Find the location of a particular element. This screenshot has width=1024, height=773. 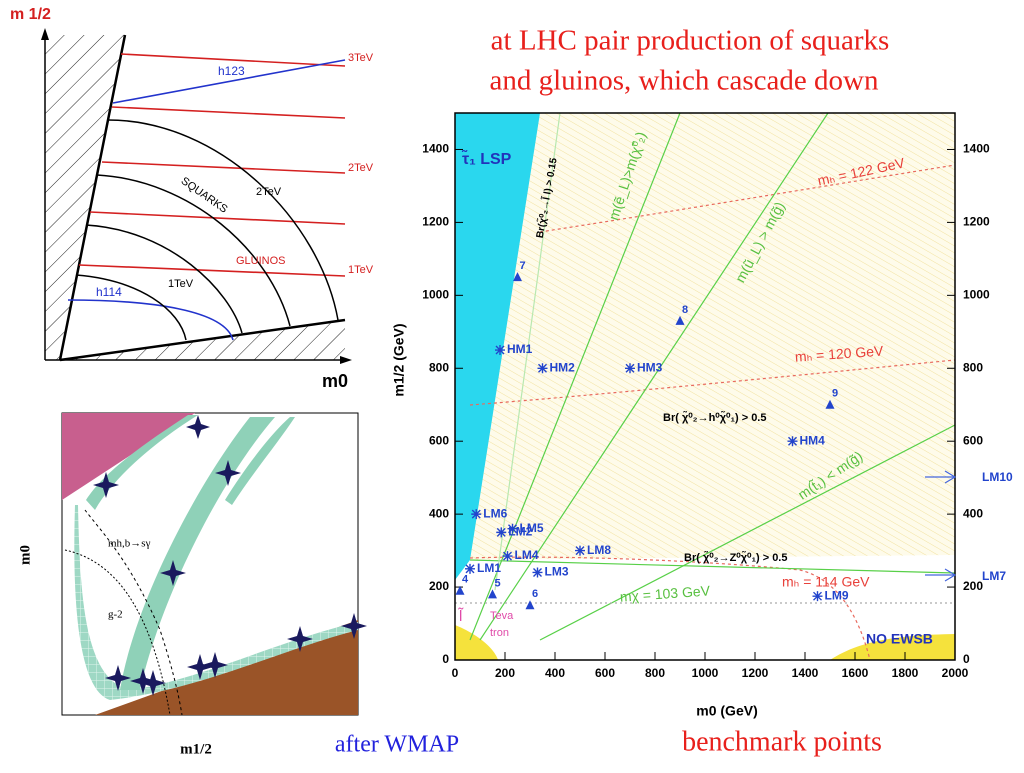

x-tick-label: 1600 is located at coordinates (855, 673).